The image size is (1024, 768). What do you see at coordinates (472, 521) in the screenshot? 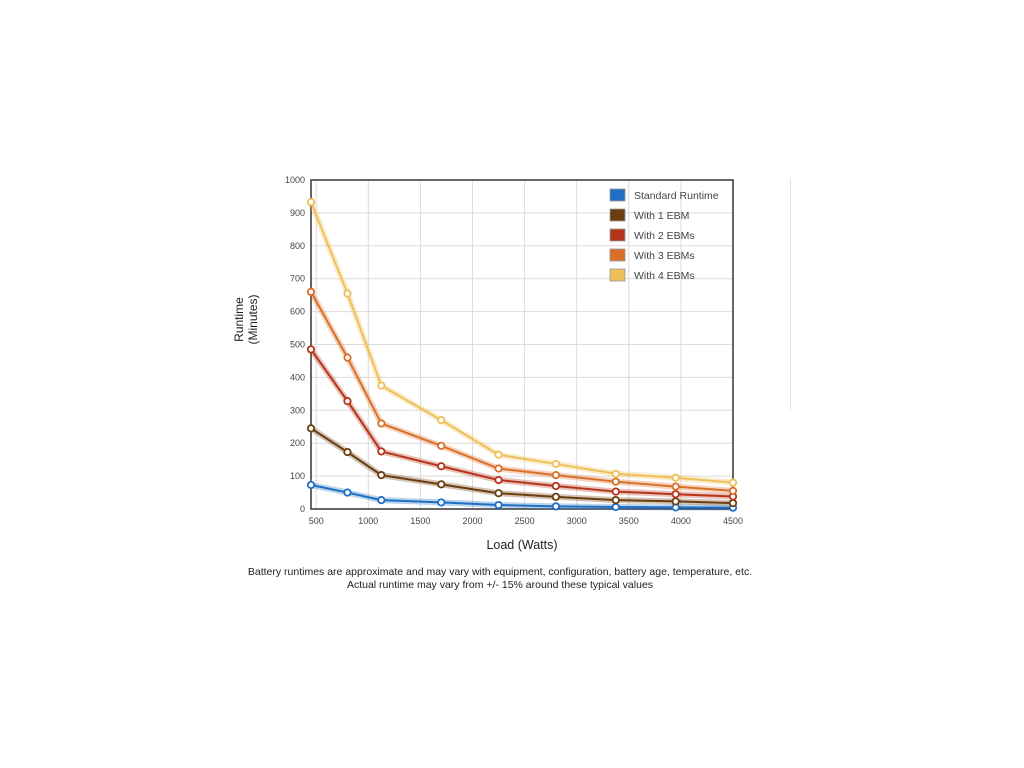
I see `x-tick-label: 2000` at bounding box center [472, 521].